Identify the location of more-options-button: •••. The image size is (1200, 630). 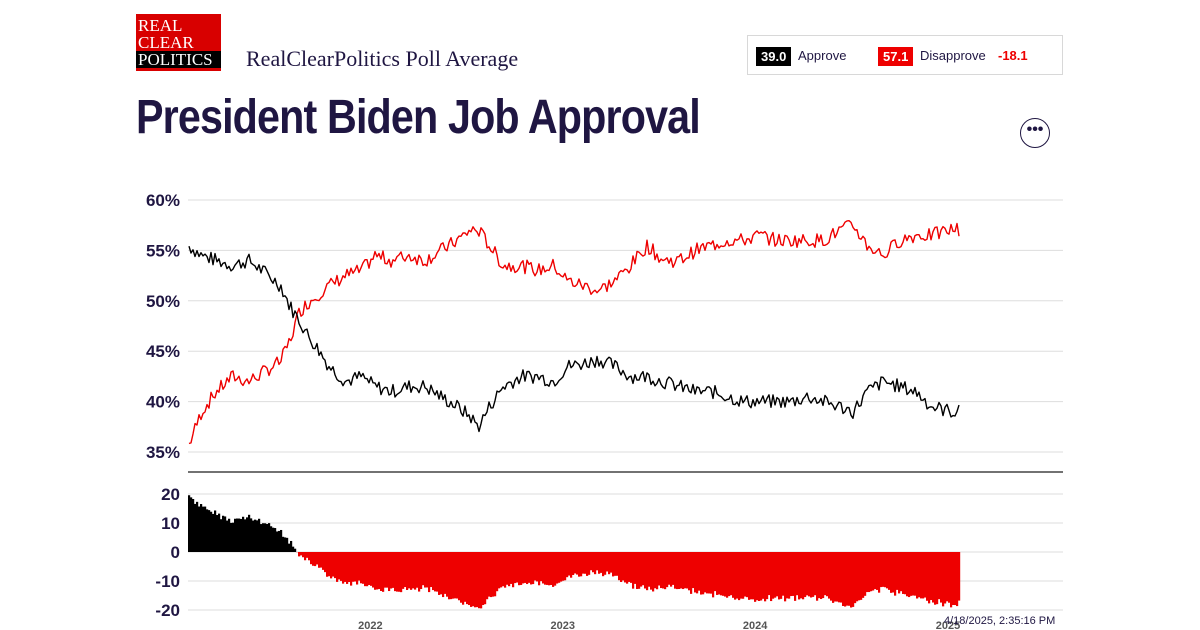
(1035, 133).